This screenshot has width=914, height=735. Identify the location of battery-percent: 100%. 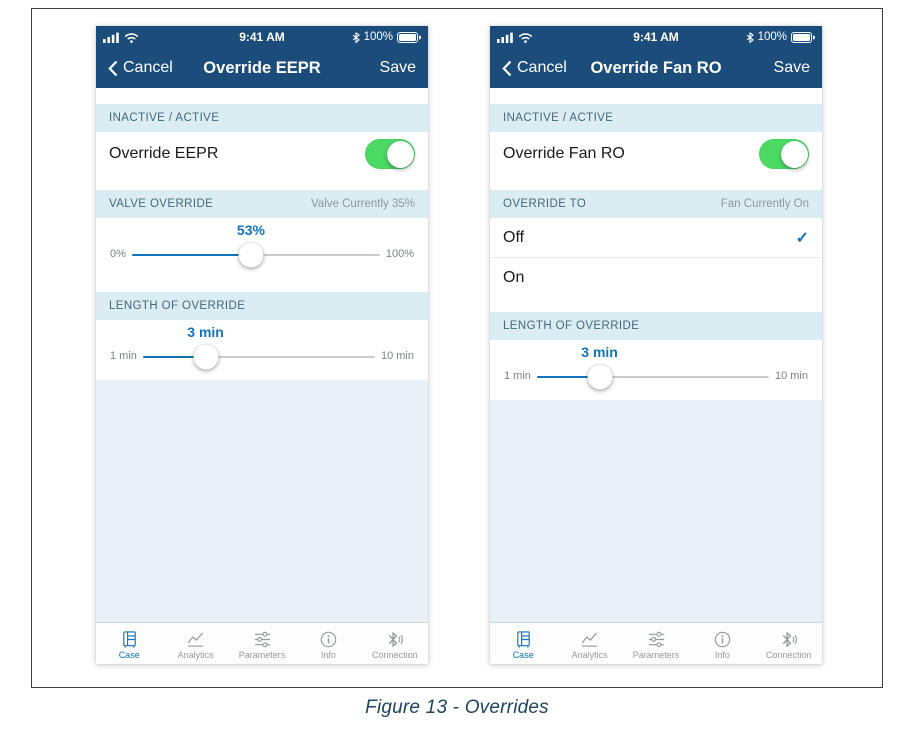
(772, 37).